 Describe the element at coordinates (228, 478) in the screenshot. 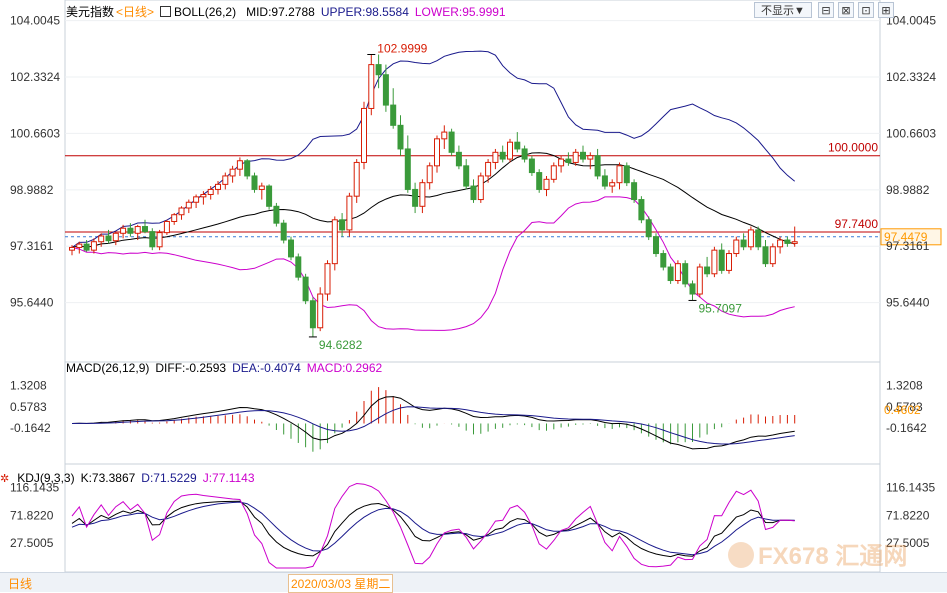

I see `kdj-j: J:77.1143` at that location.